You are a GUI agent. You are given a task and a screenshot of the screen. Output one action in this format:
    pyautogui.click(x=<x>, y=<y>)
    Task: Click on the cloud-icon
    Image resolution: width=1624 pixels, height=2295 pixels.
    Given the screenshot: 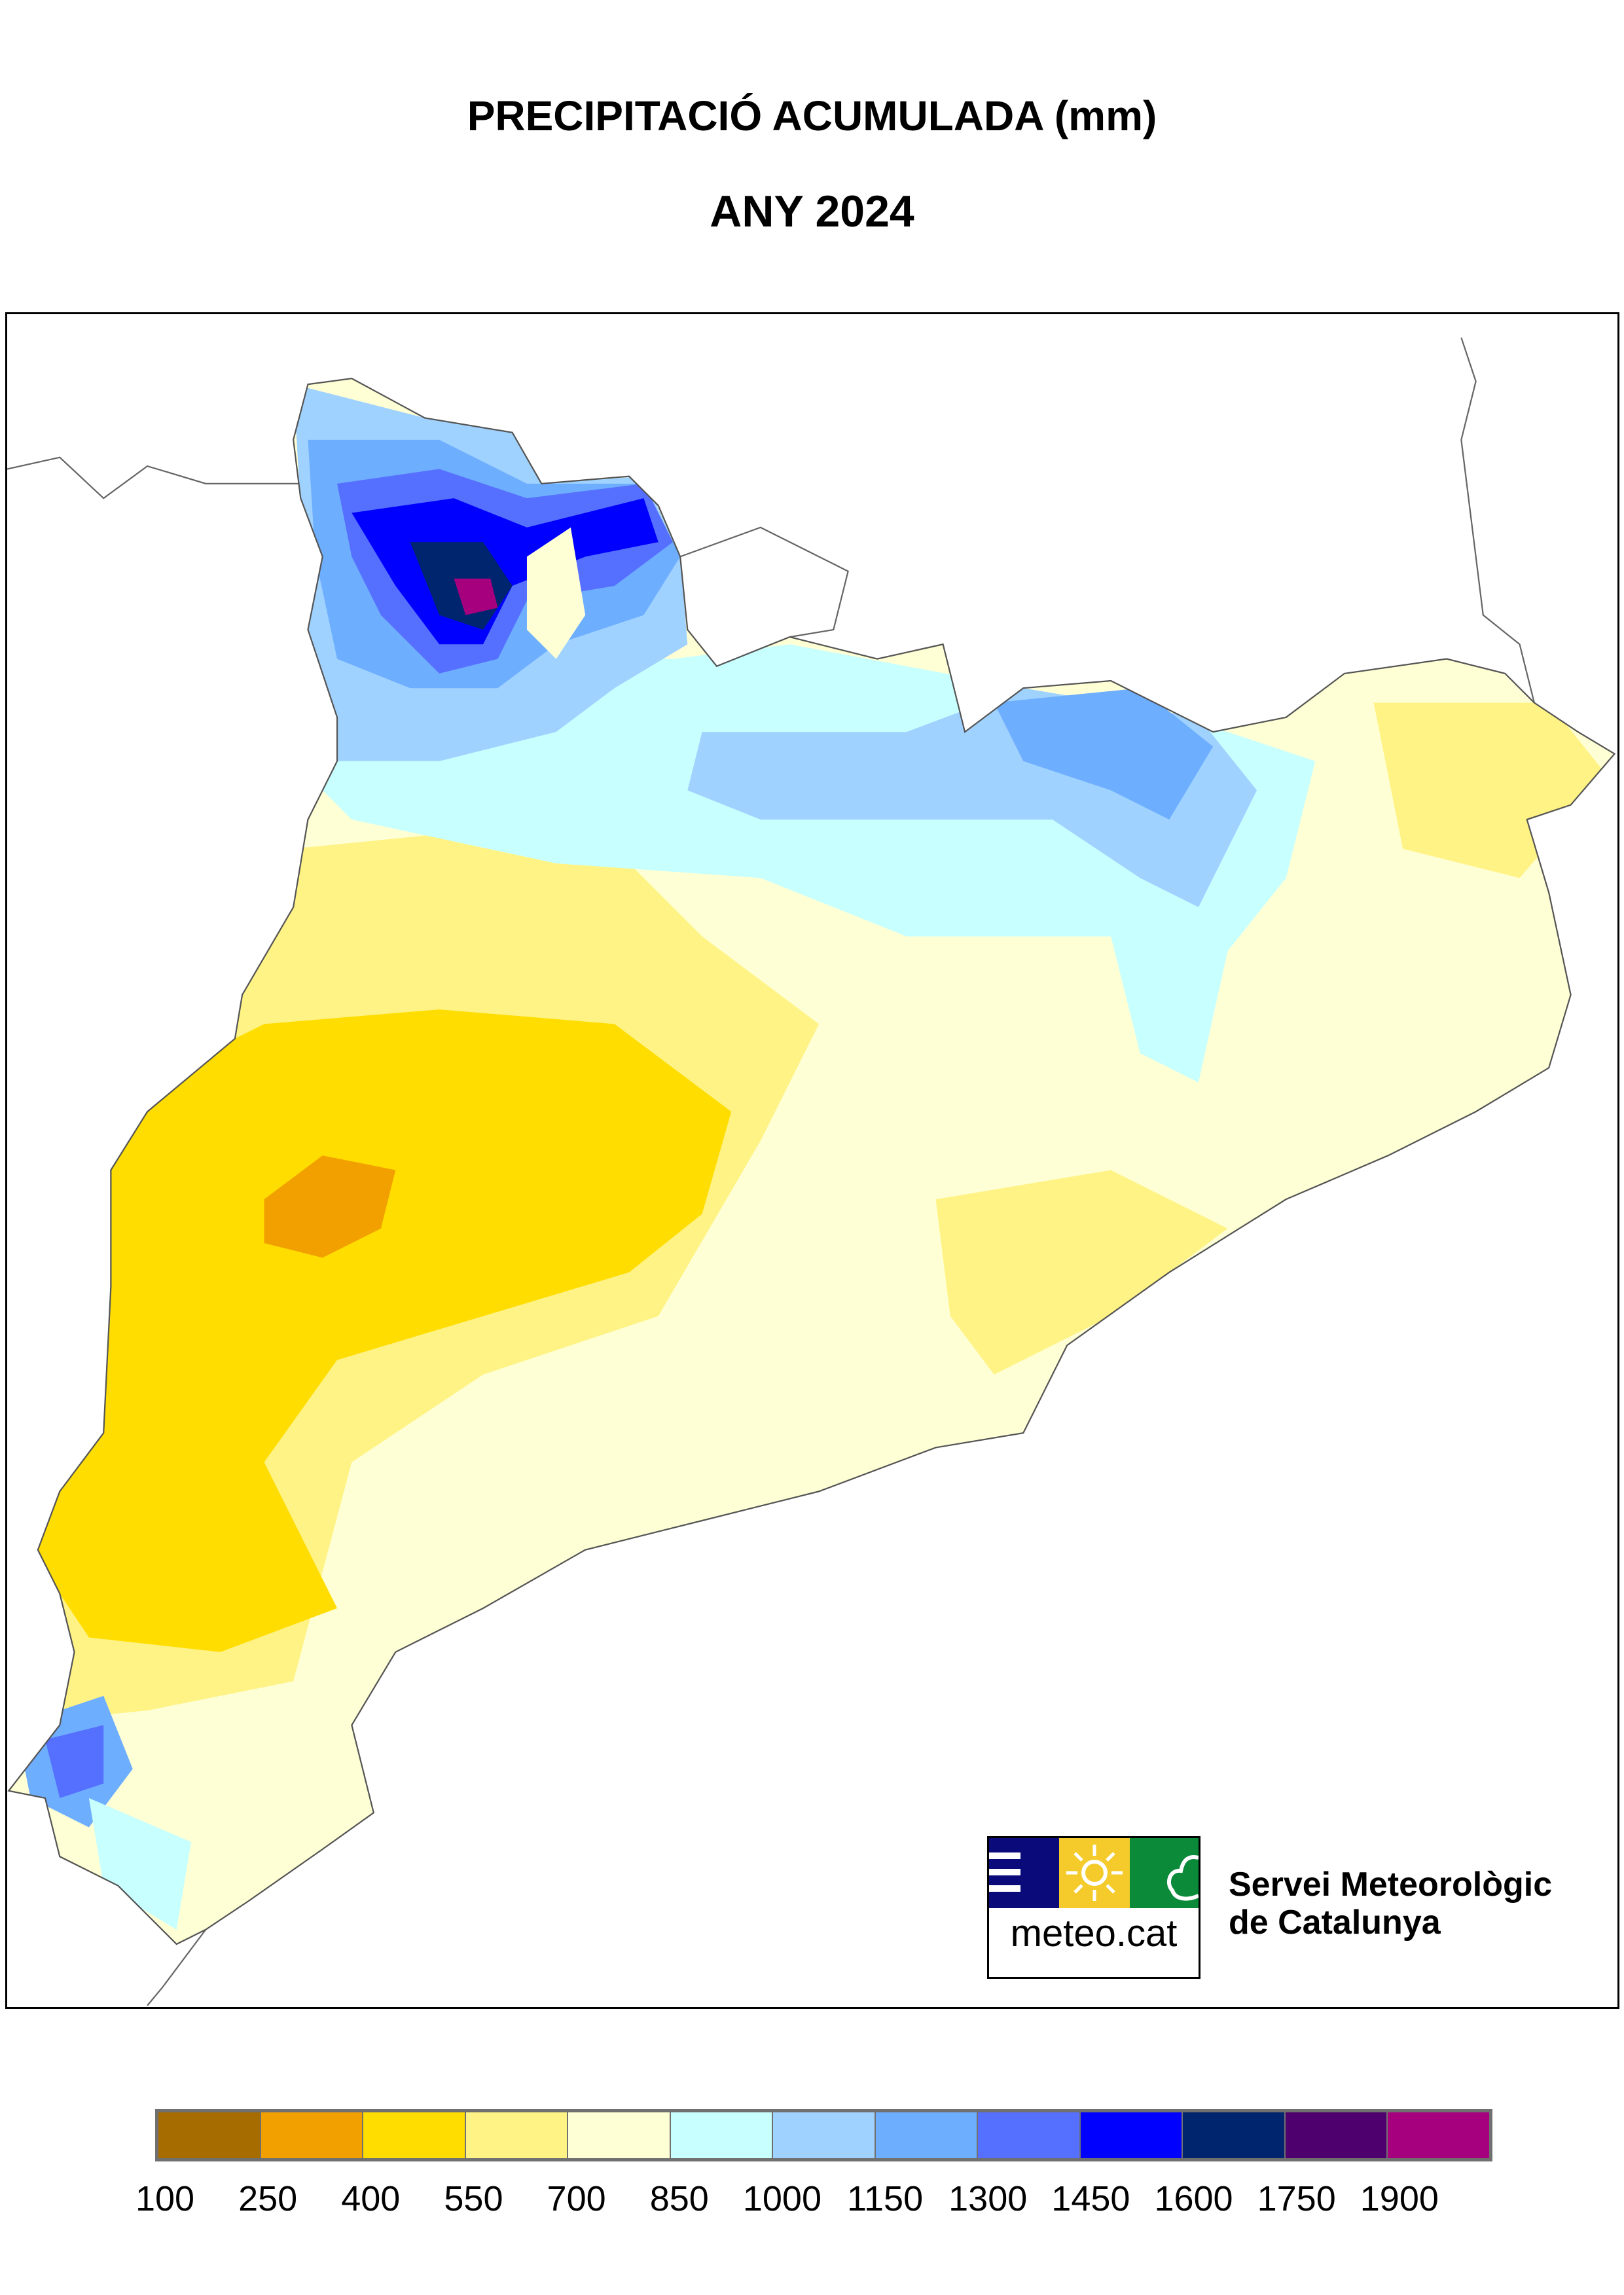 What is the action you would take?
    pyautogui.click(x=1165, y=1873)
    